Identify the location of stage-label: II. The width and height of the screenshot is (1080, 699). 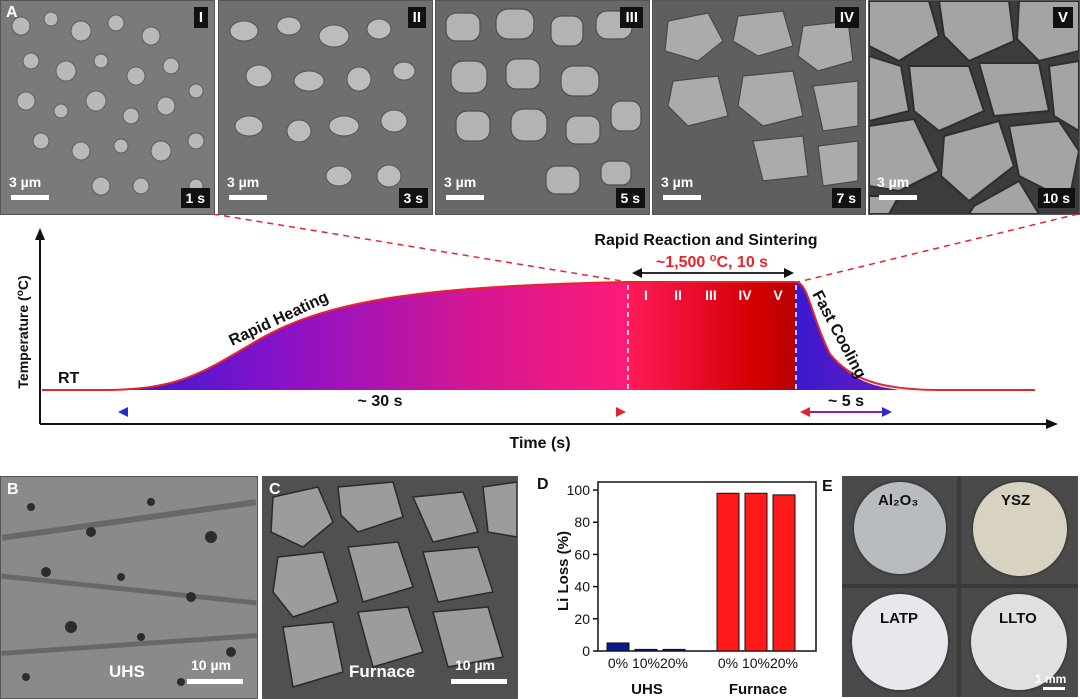
(416, 17).